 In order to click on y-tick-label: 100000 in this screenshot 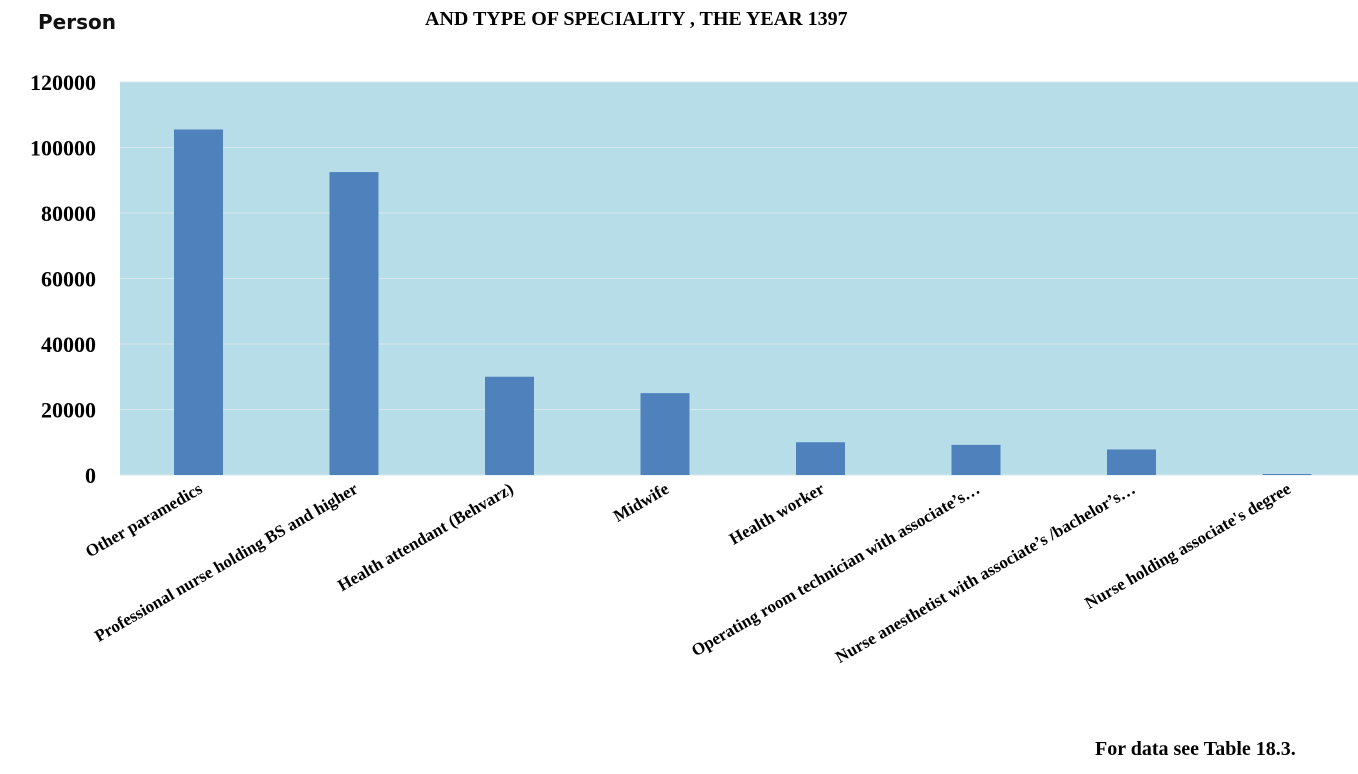, I will do `click(63, 148)`.